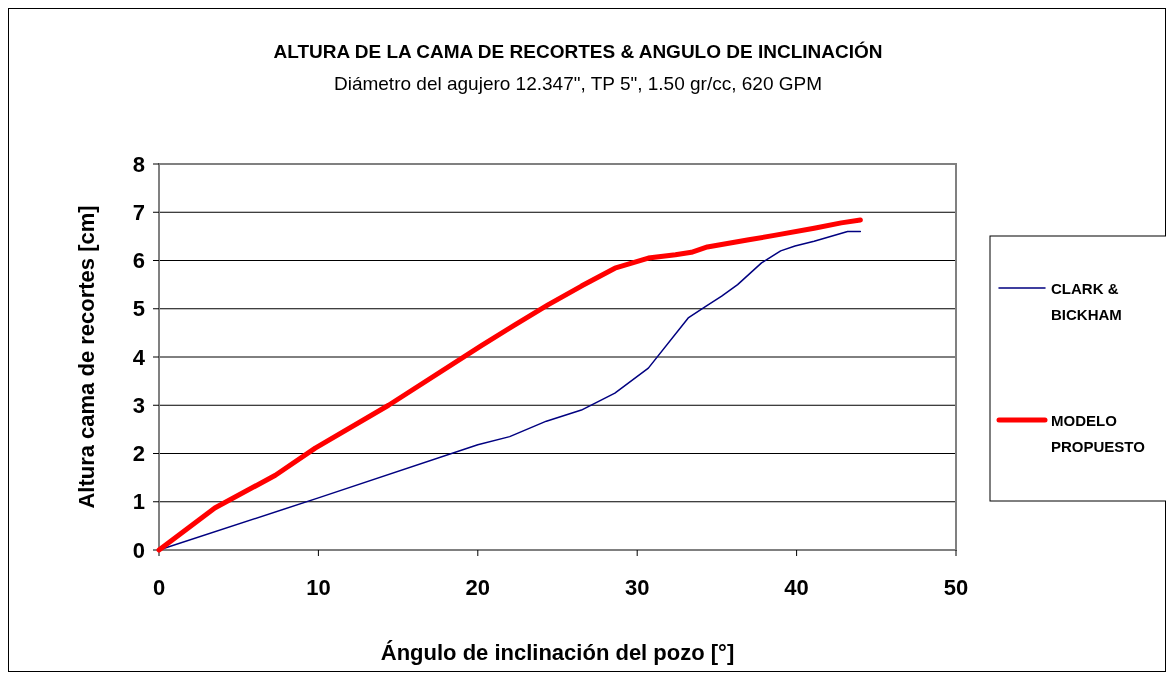 The image size is (1174, 680). Describe the element at coordinates (637, 587) in the screenshot. I see `x-tick-label: 30` at that location.